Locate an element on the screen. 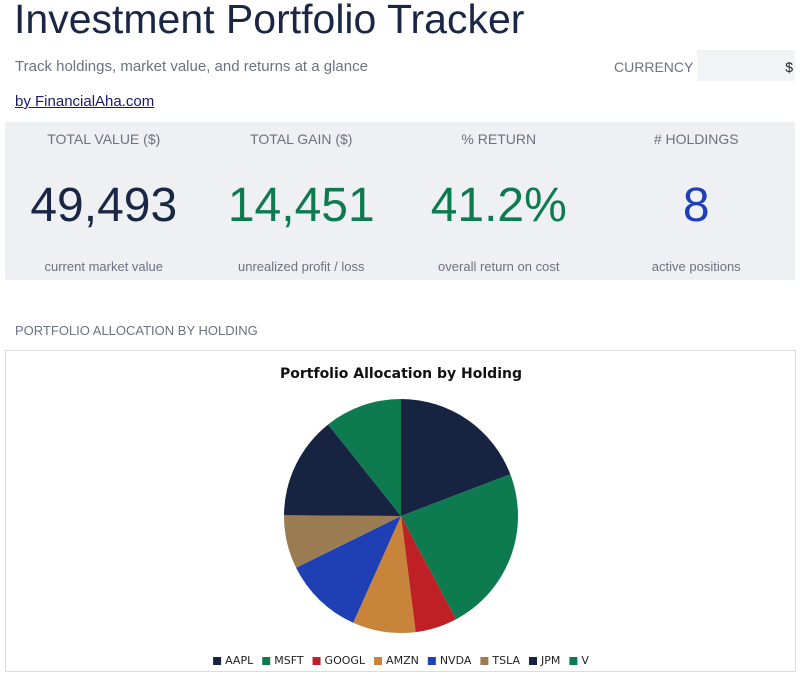 This screenshot has height=676, width=800. currency-label: CURRENCY is located at coordinates (654, 67).